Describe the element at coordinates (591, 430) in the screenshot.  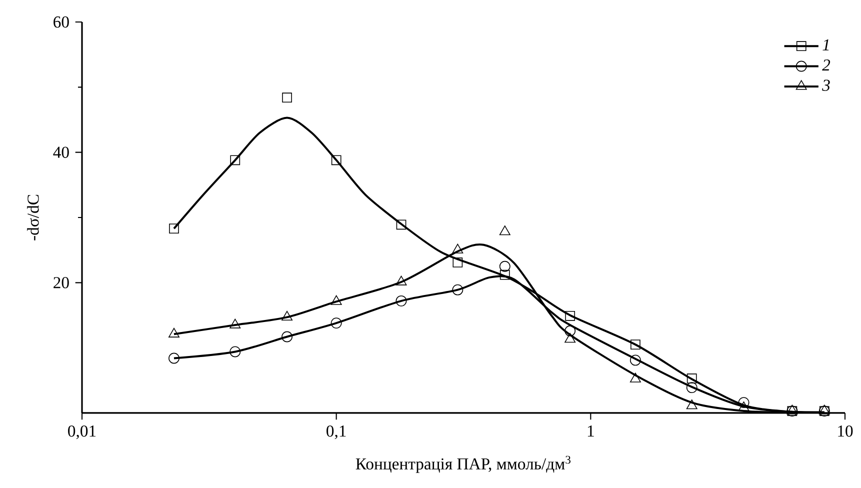
I see `x-tick-label: 1` at that location.